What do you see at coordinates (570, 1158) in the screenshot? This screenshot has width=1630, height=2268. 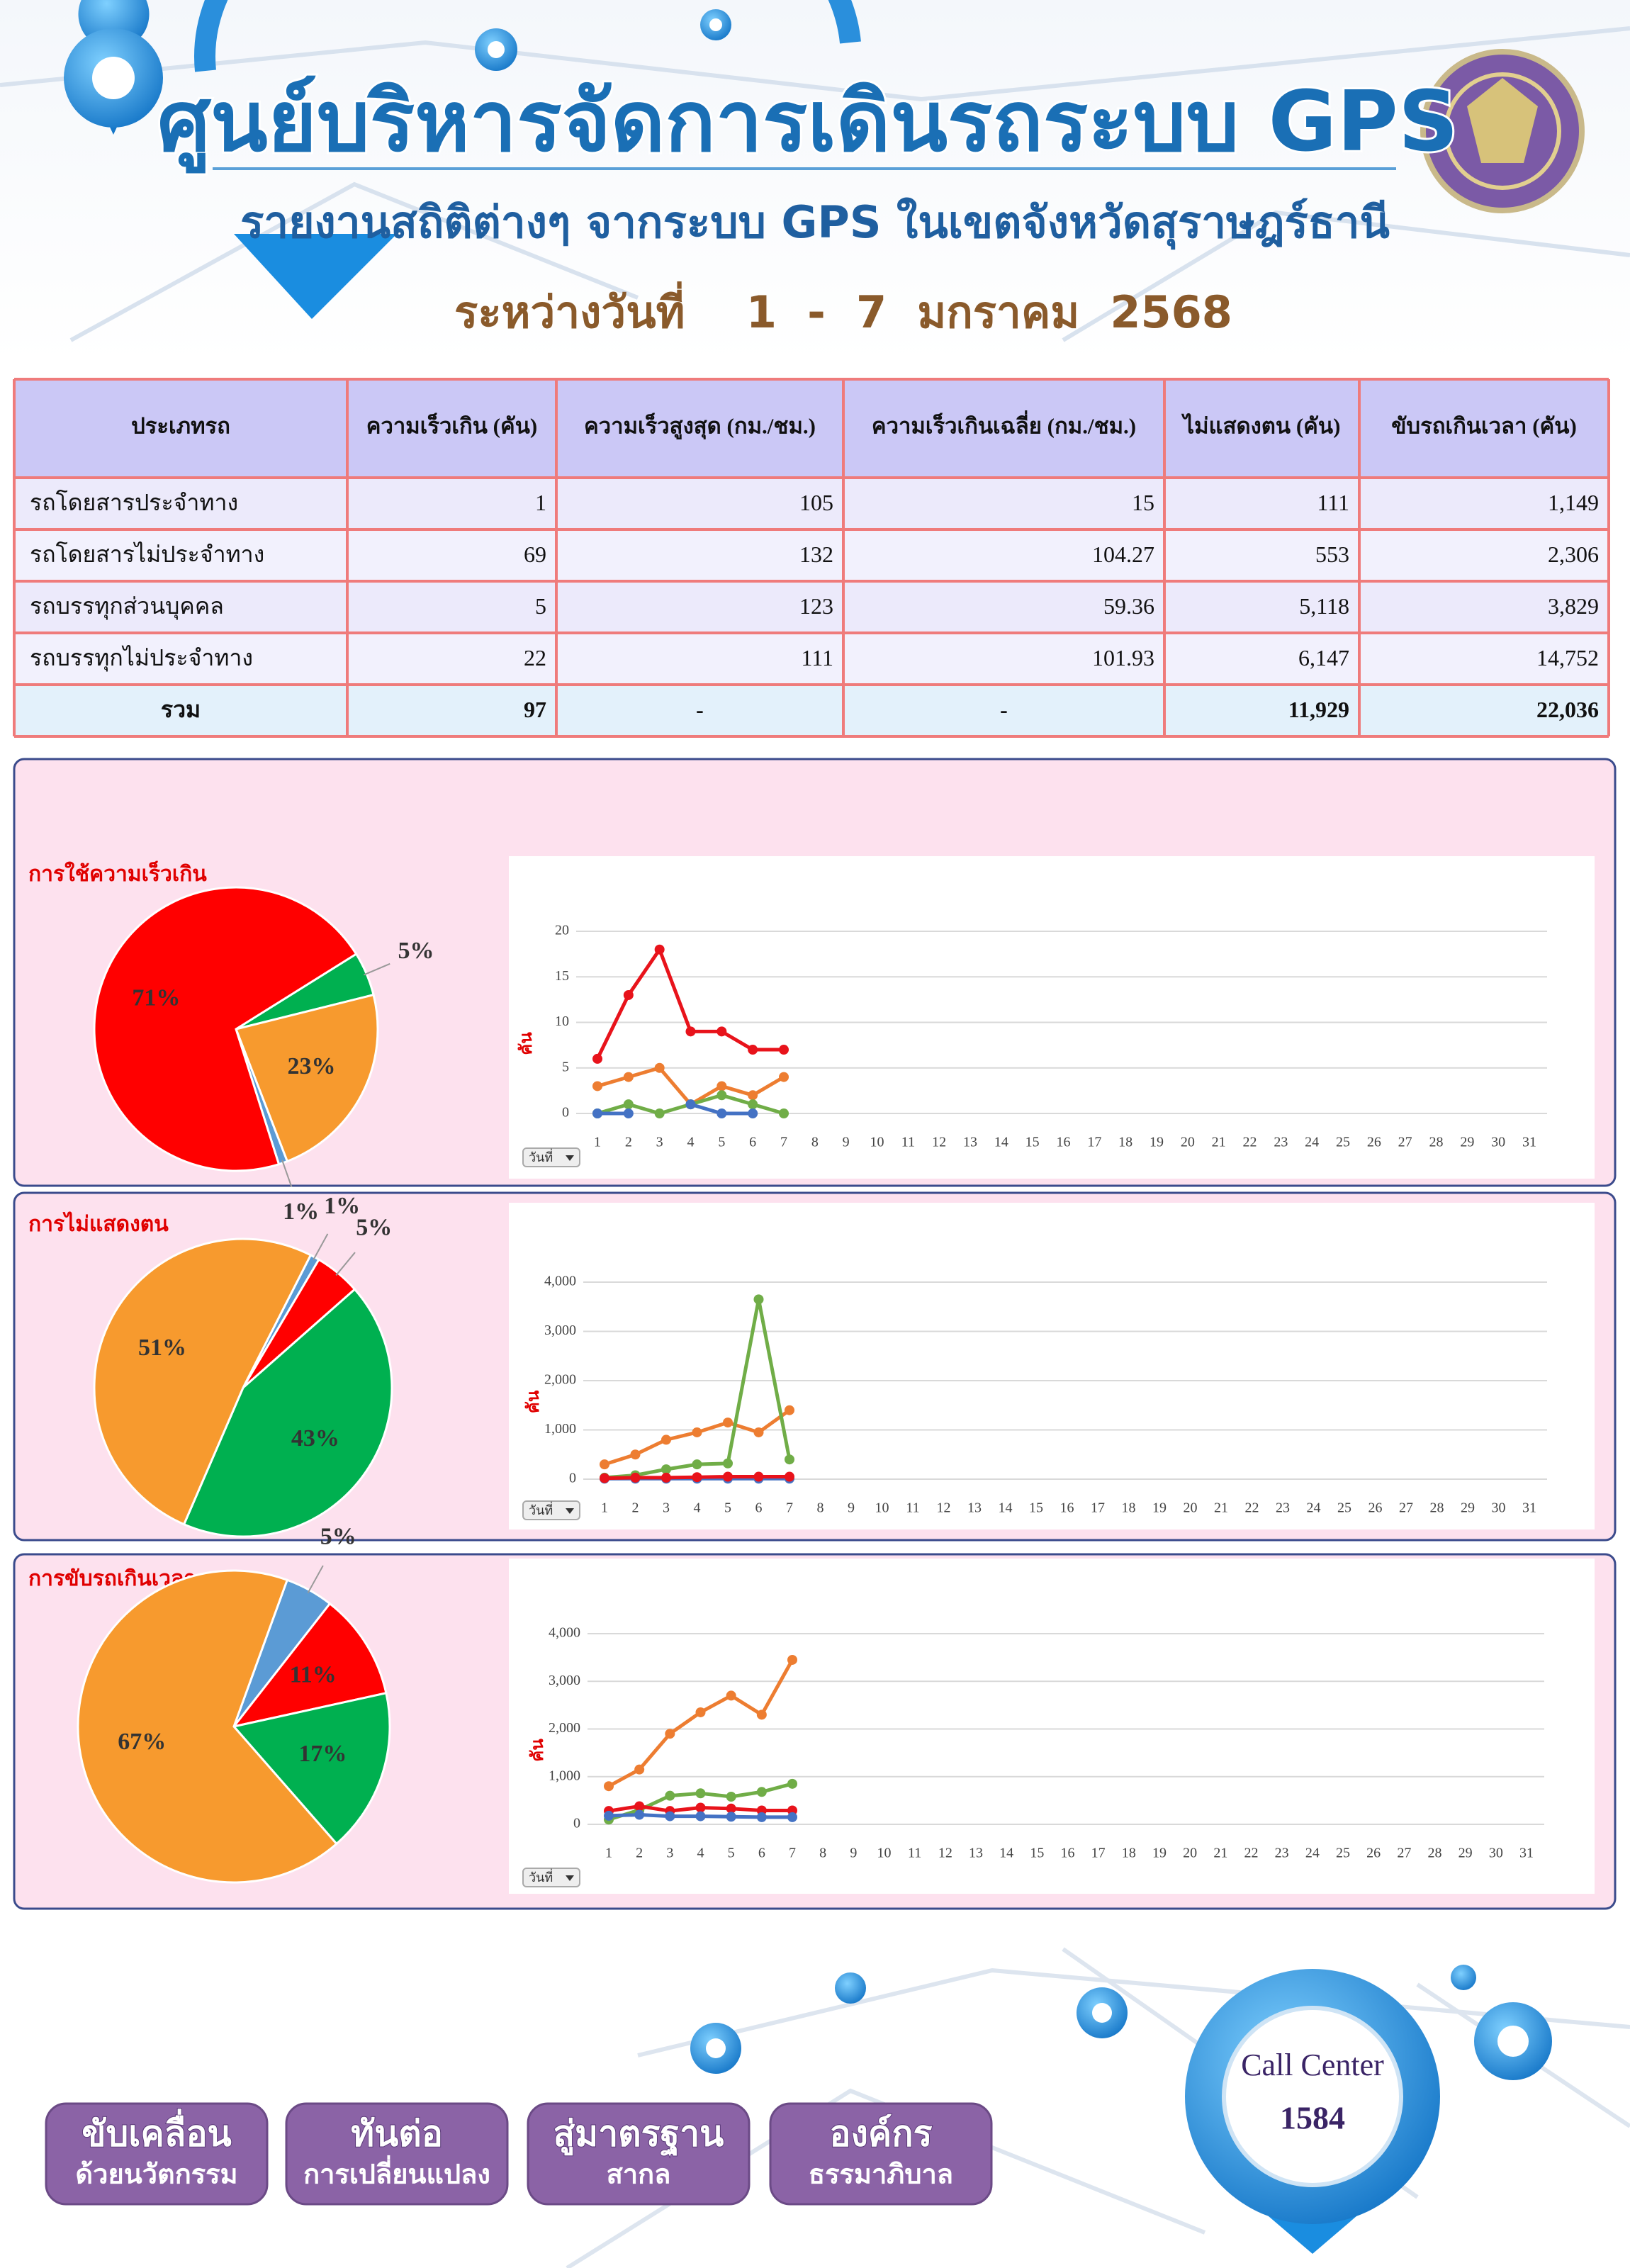 I see `dropdown-arrow` at bounding box center [570, 1158].